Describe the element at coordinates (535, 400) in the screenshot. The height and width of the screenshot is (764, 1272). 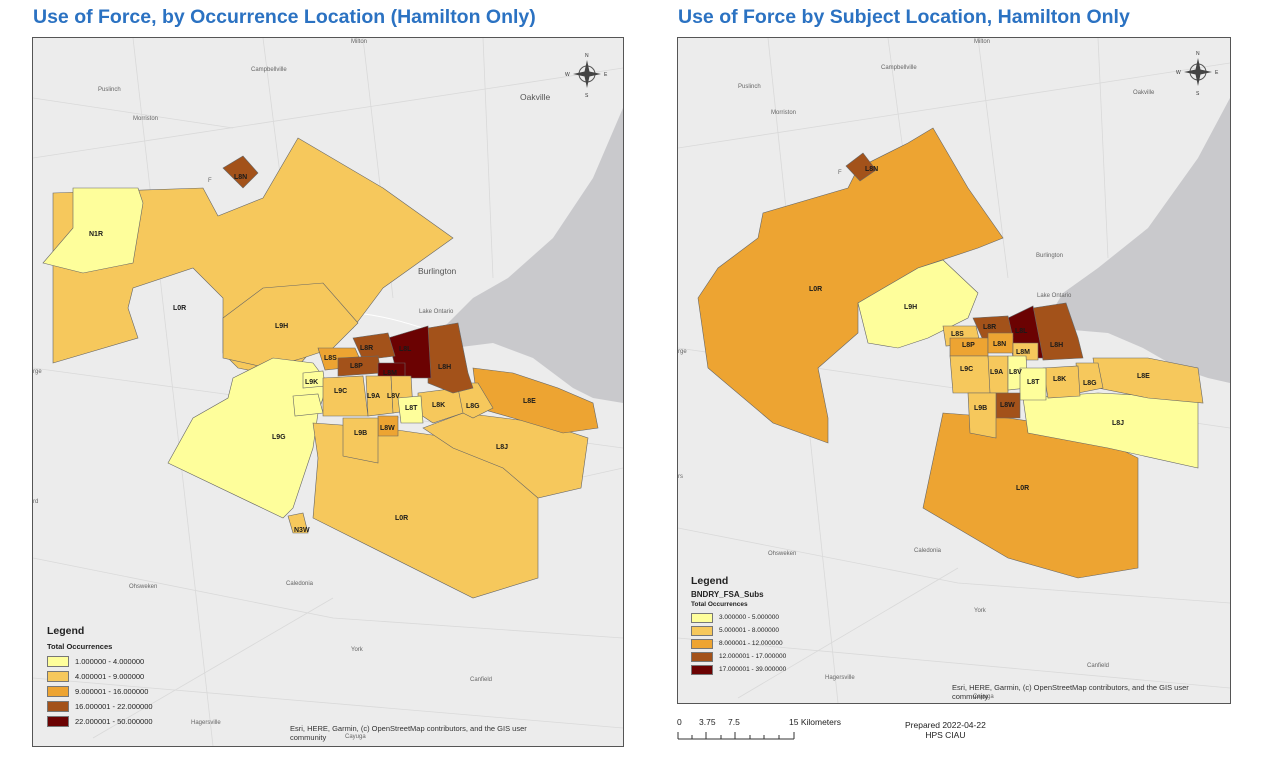
I see `region-l8e` at that location.